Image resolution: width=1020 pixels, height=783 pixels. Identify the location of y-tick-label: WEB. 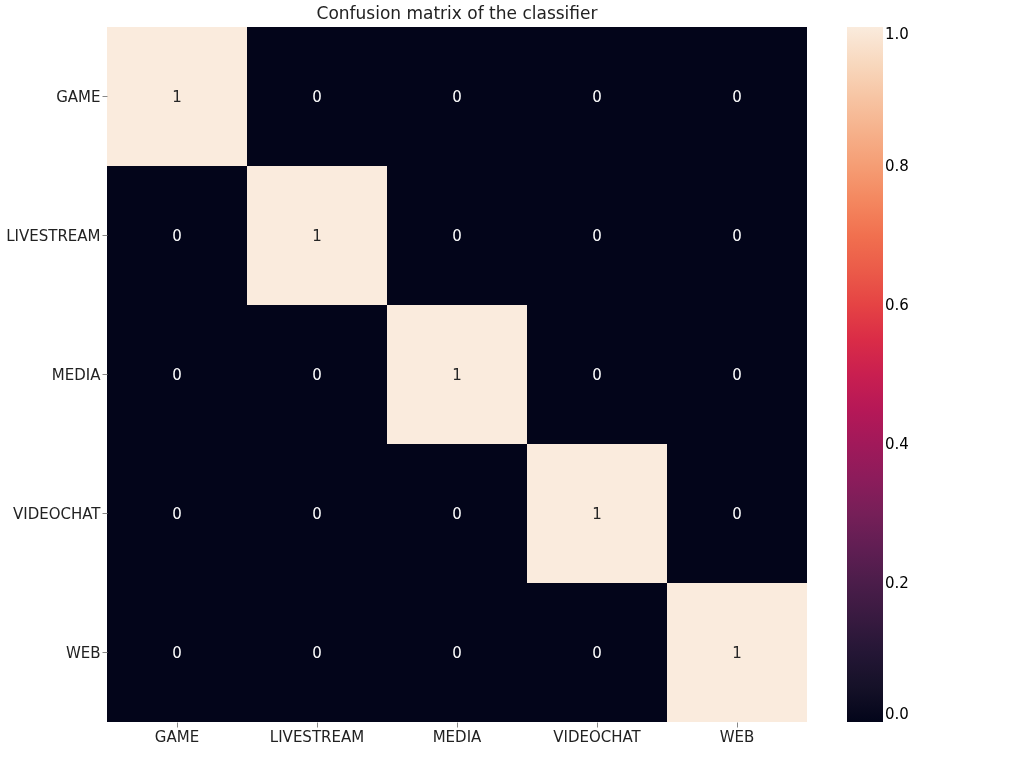
(83, 652).